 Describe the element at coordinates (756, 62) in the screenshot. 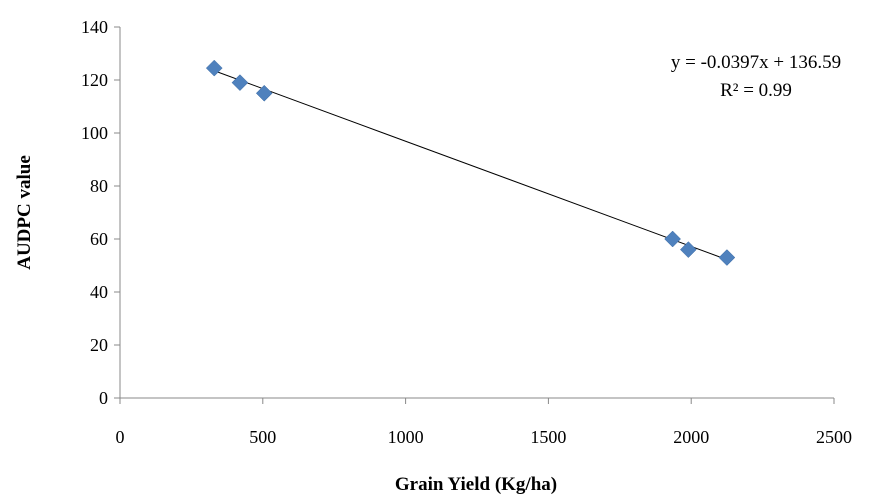

I see `trendline-equation: y = -0.0397x + 136.59` at that location.